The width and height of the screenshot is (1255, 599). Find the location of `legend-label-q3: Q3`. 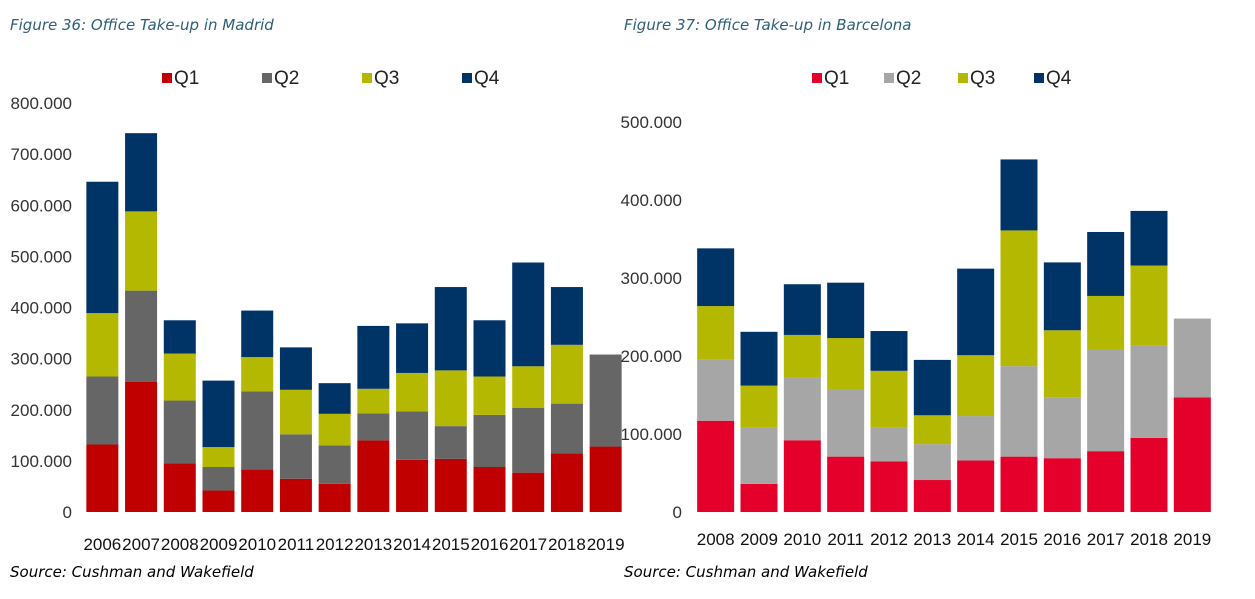

legend-label-q3: Q3 is located at coordinates (982, 78).